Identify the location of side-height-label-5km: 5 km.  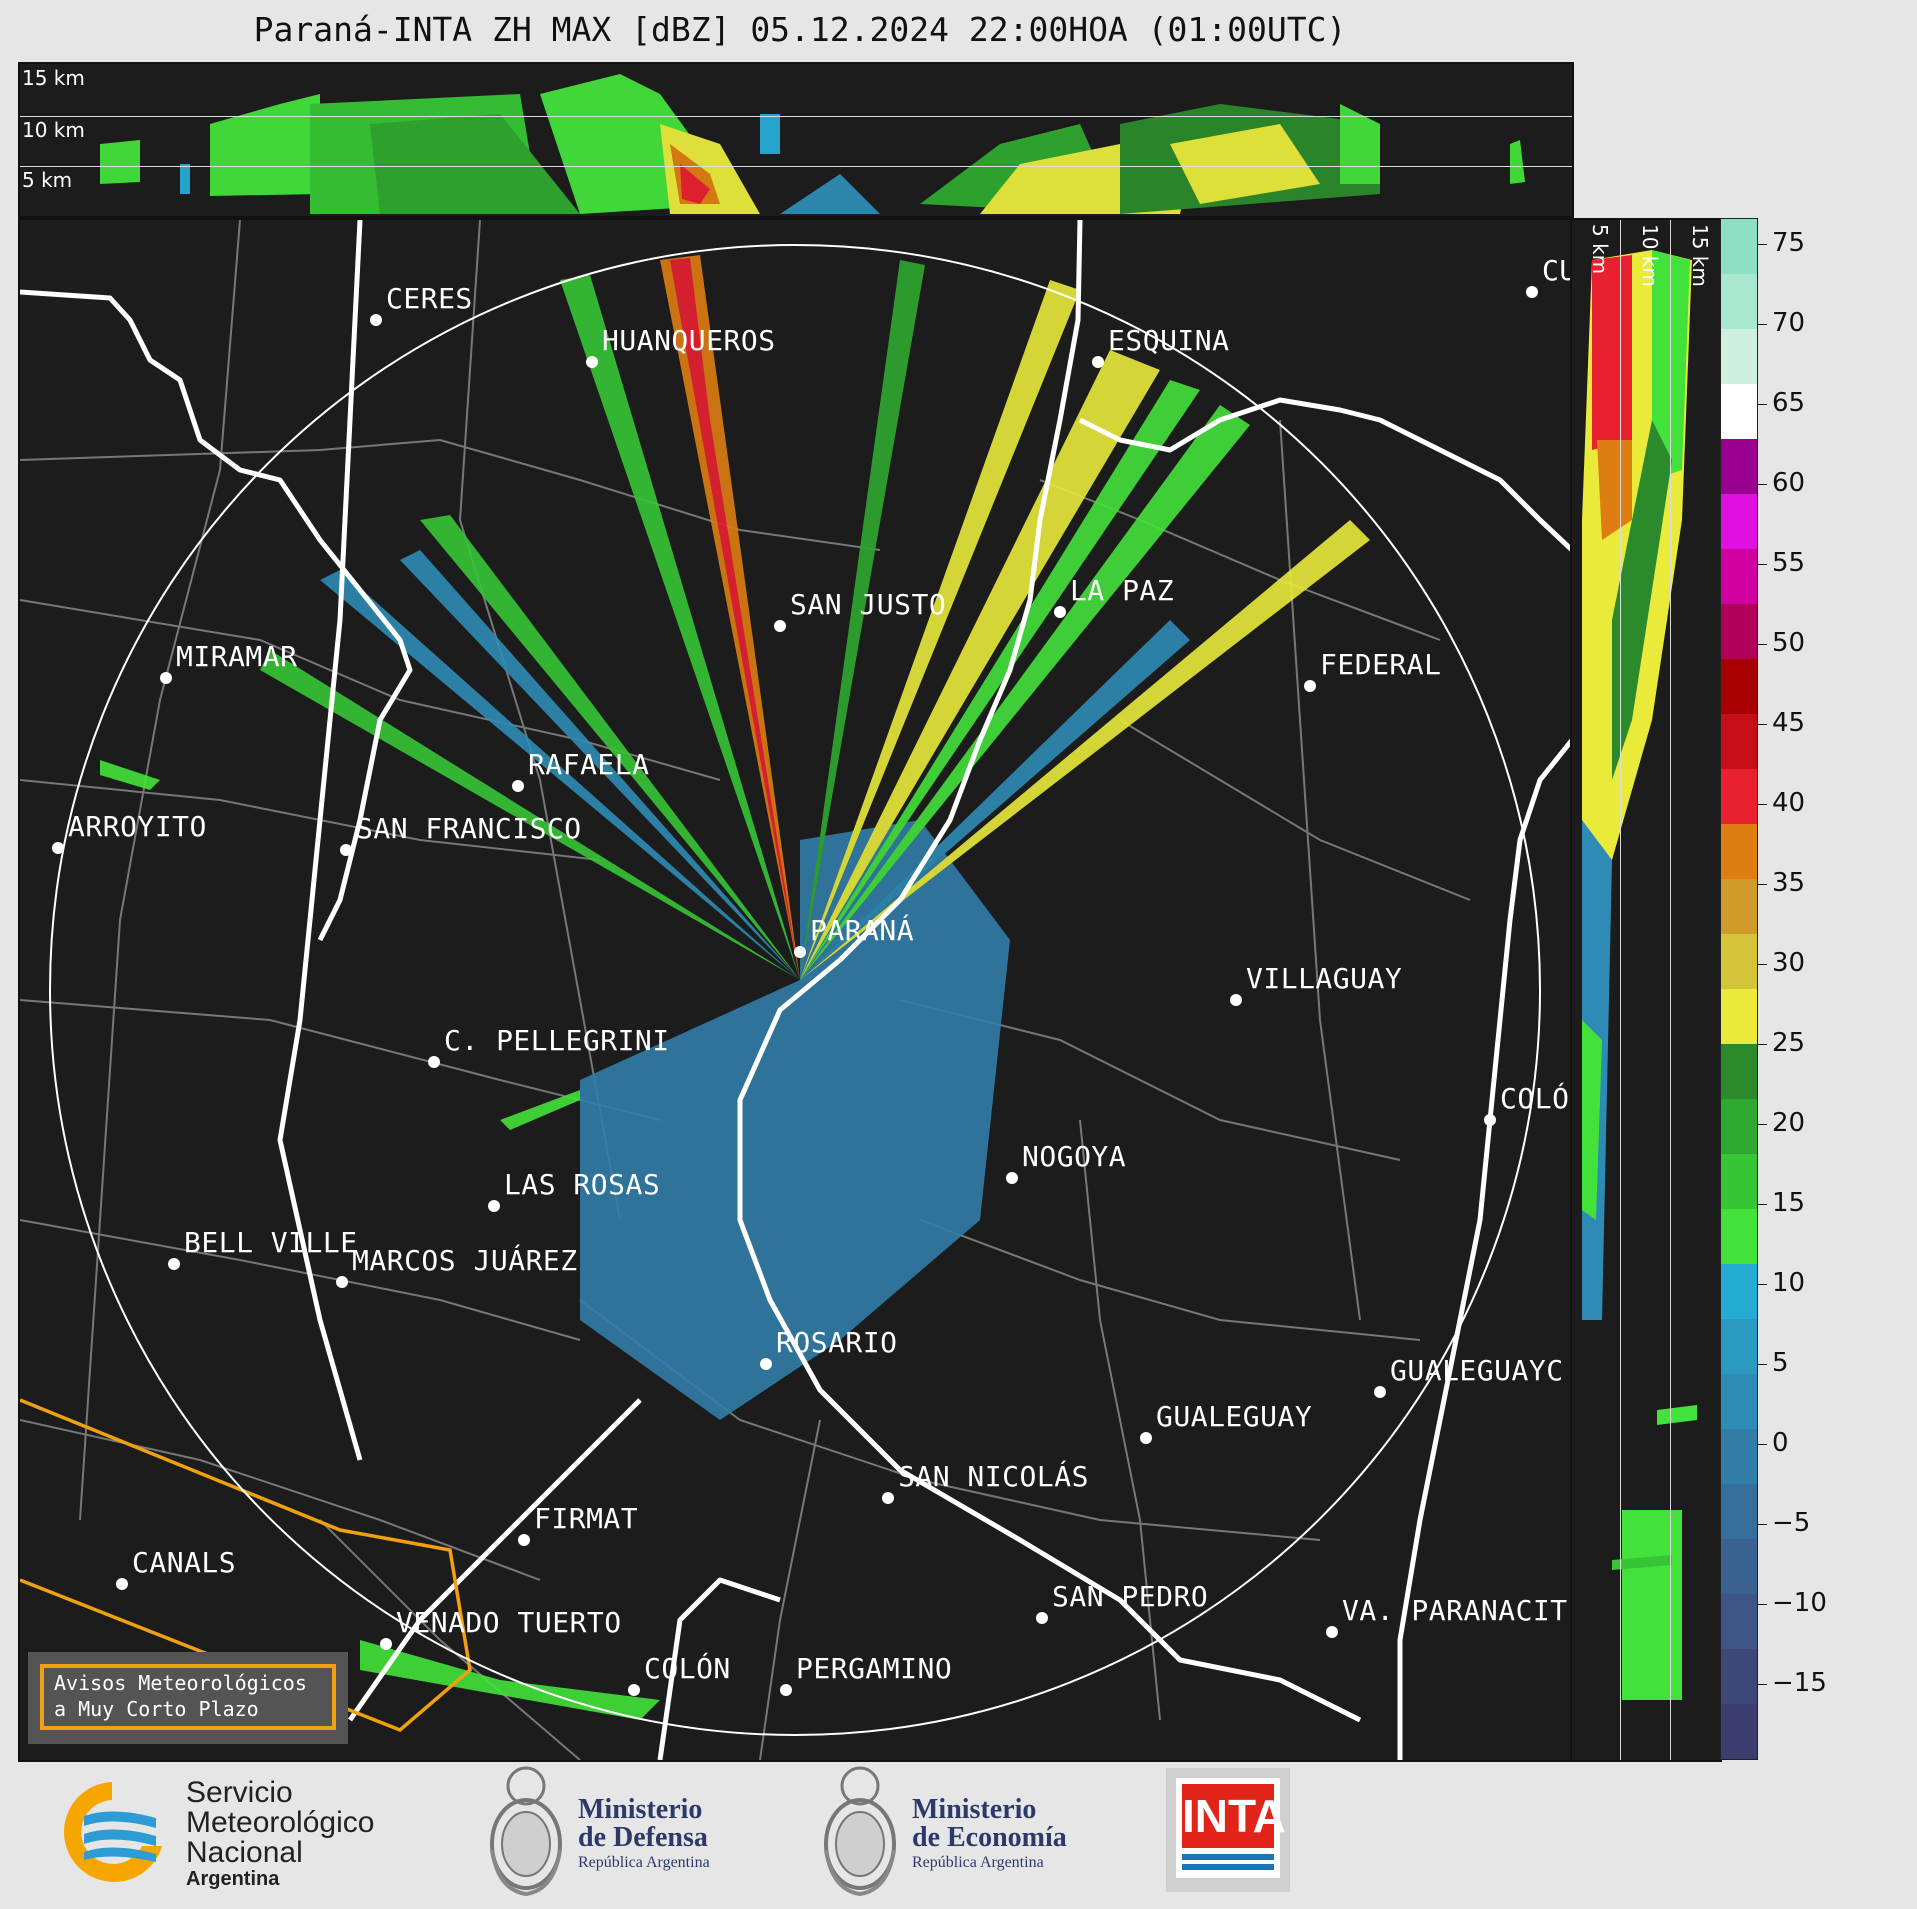
(1600, 249).